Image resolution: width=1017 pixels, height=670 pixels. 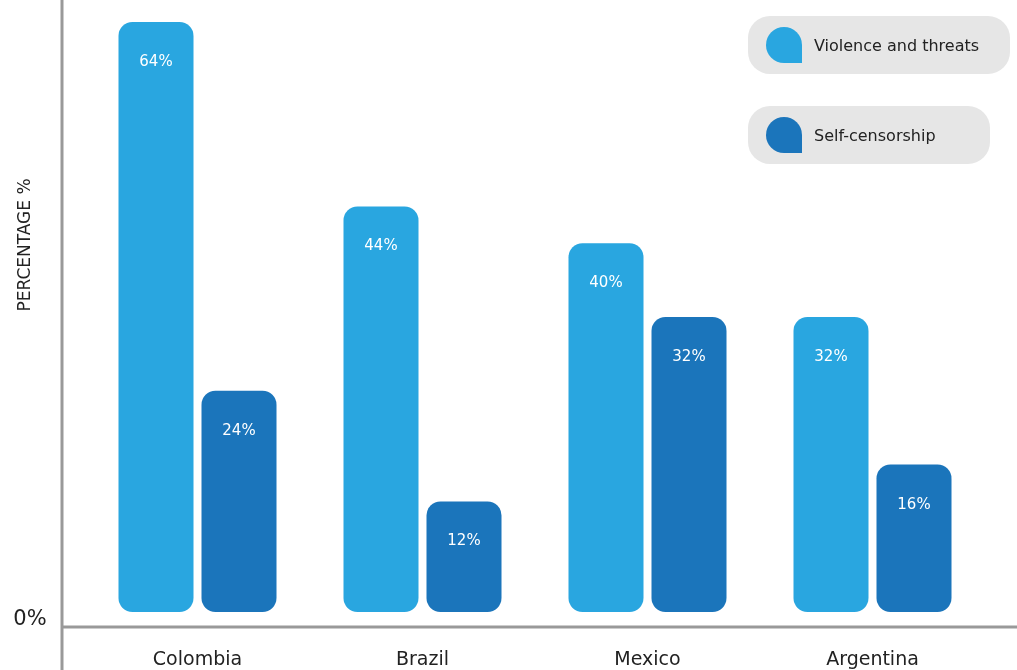 What do you see at coordinates (872, 658) in the screenshot?
I see `x-tick-label: Argentina` at bounding box center [872, 658].